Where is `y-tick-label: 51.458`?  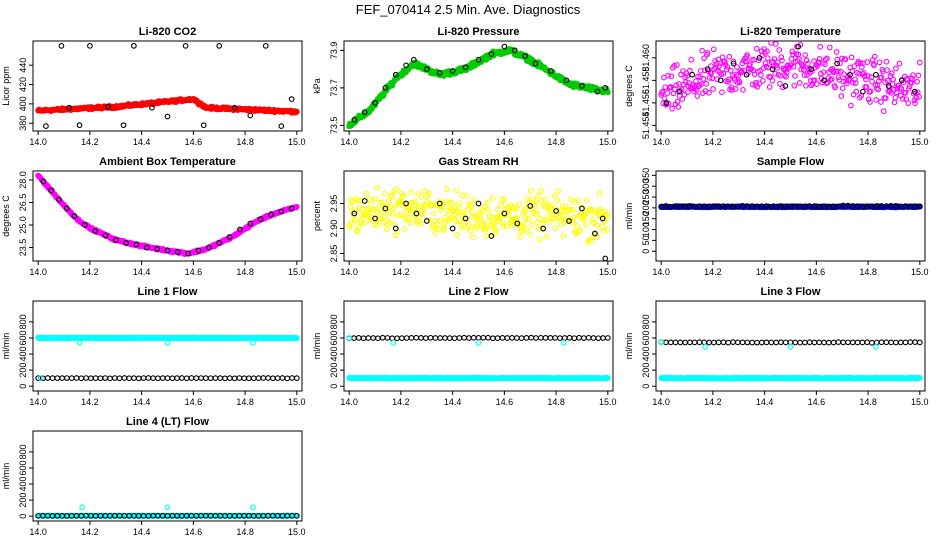
y-tick-label: 51.458 is located at coordinates (646, 81).